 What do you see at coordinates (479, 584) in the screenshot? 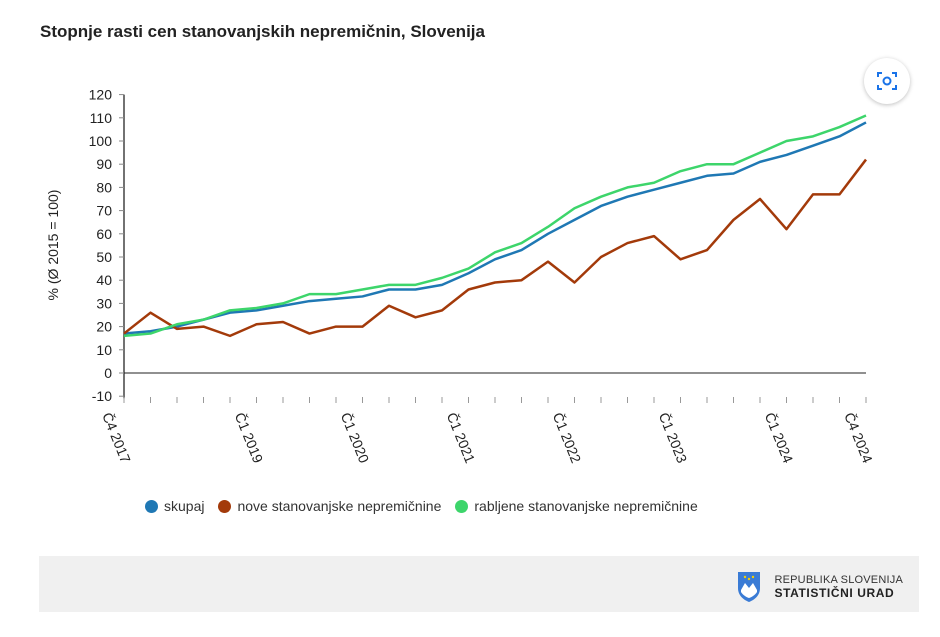
I see `footer: REPUBLIKA SLOVENIJA STATISTIČNI URAD` at bounding box center [479, 584].